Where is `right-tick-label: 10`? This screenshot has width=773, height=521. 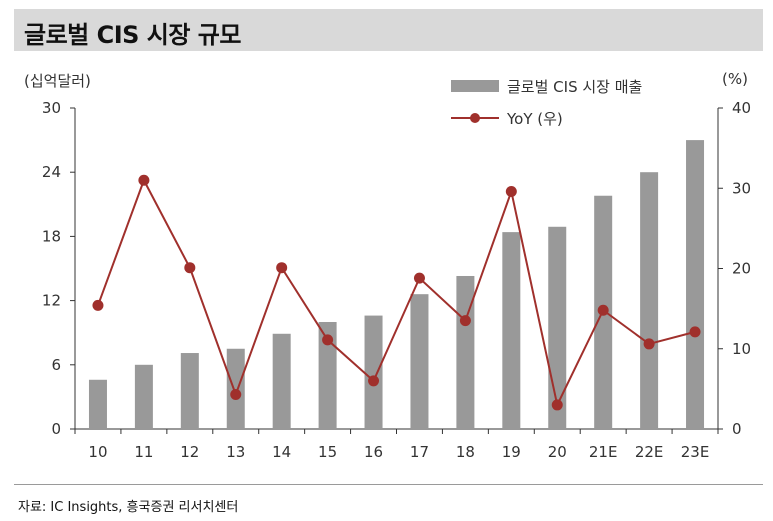
right-tick-label: 10 is located at coordinates (741, 349).